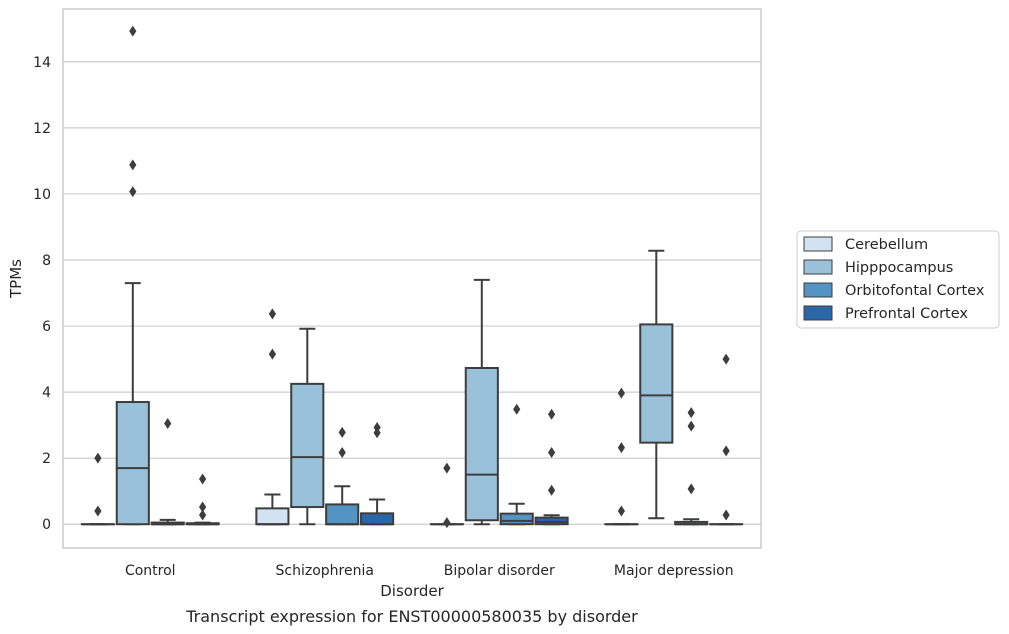 The width and height of the screenshot is (1009, 634). I want to click on x-axis-title: Disorder, so click(412, 591).